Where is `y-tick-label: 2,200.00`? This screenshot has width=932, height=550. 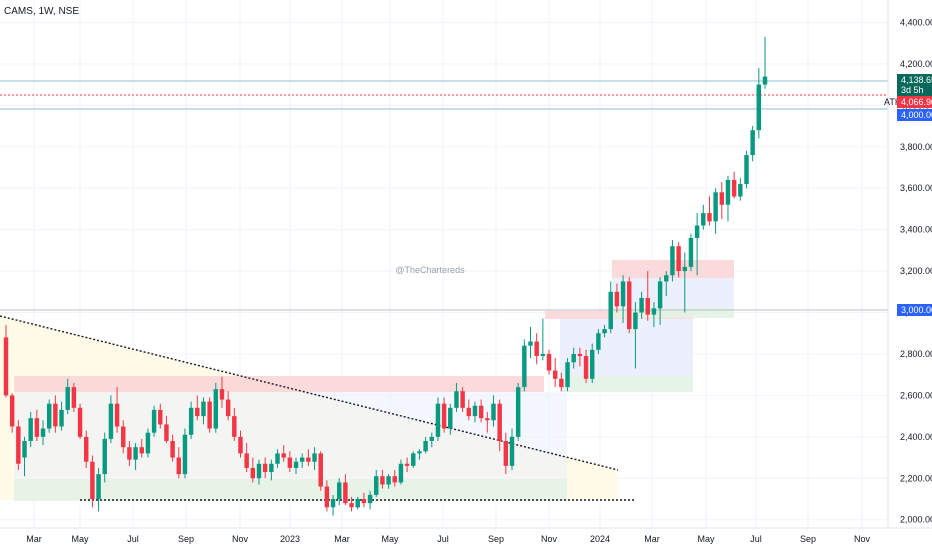
y-tick-label: 2,200.00 is located at coordinates (916, 478).